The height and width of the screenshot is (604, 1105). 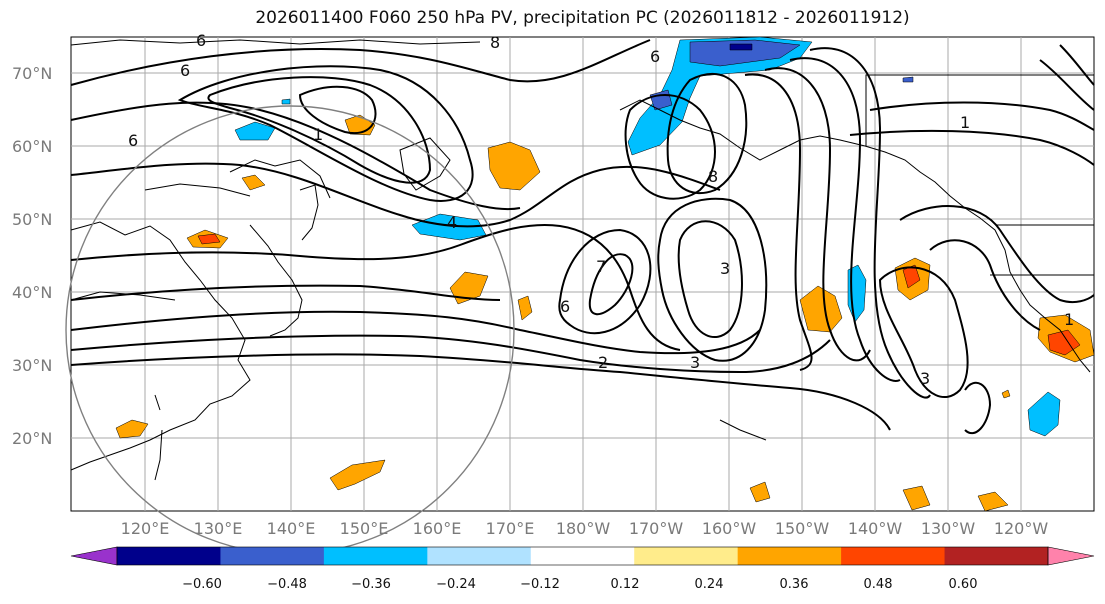 I want to click on colorbar-tick-label: 0.36, so click(x=794, y=584).